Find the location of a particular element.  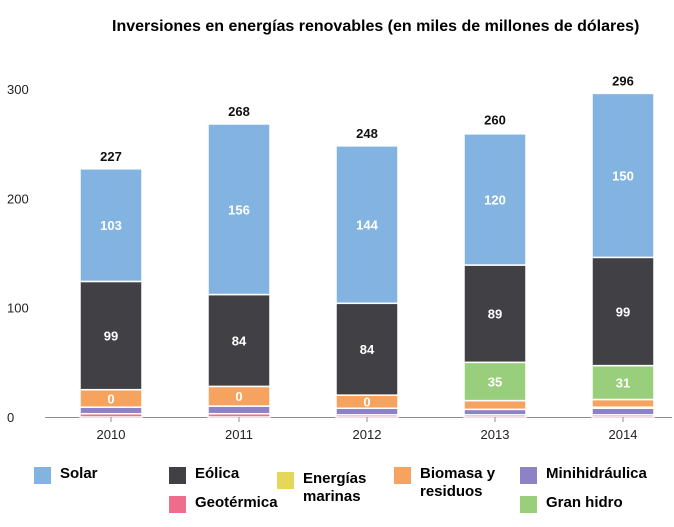

legend-item-solar: Solar is located at coordinates (66, 474).